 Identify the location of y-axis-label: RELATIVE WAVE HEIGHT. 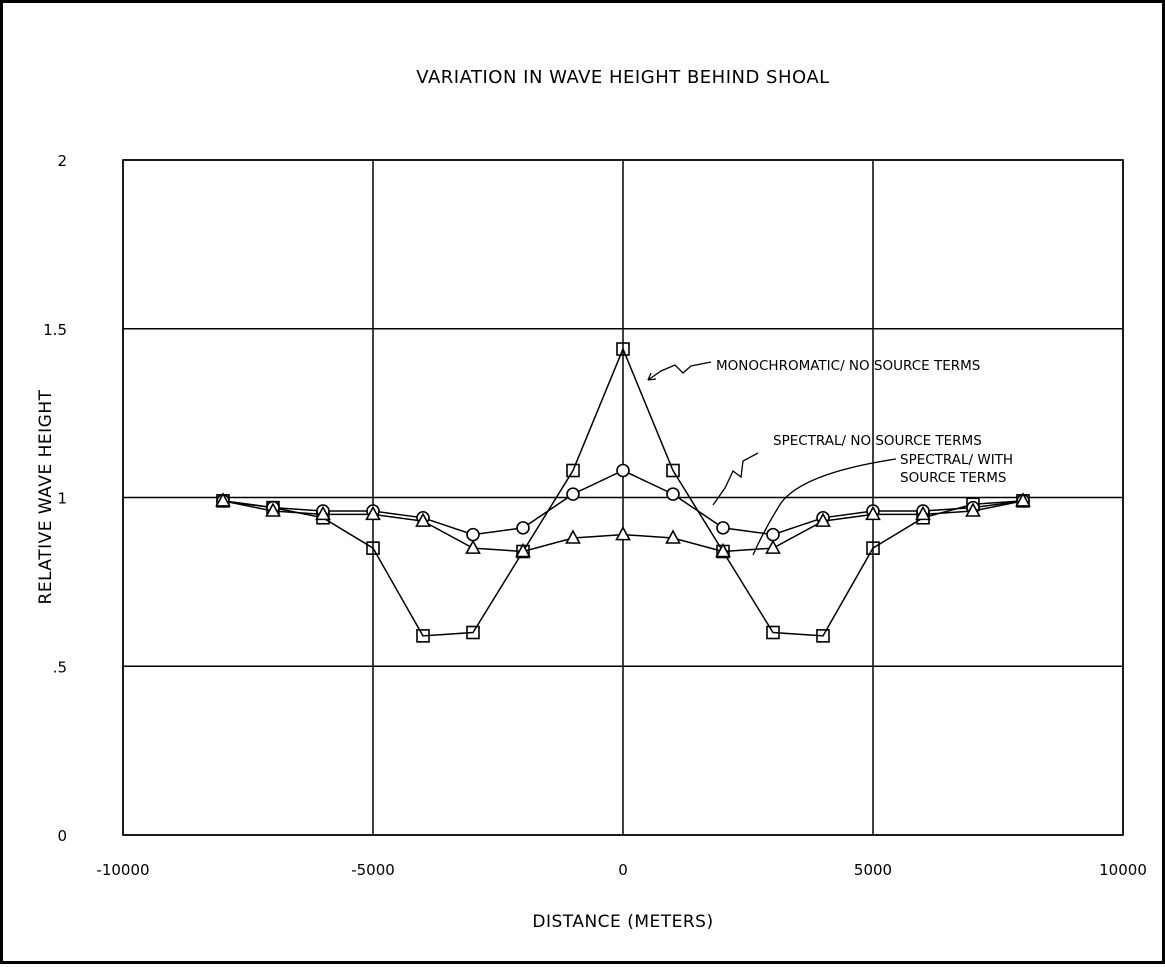
(46, 496).